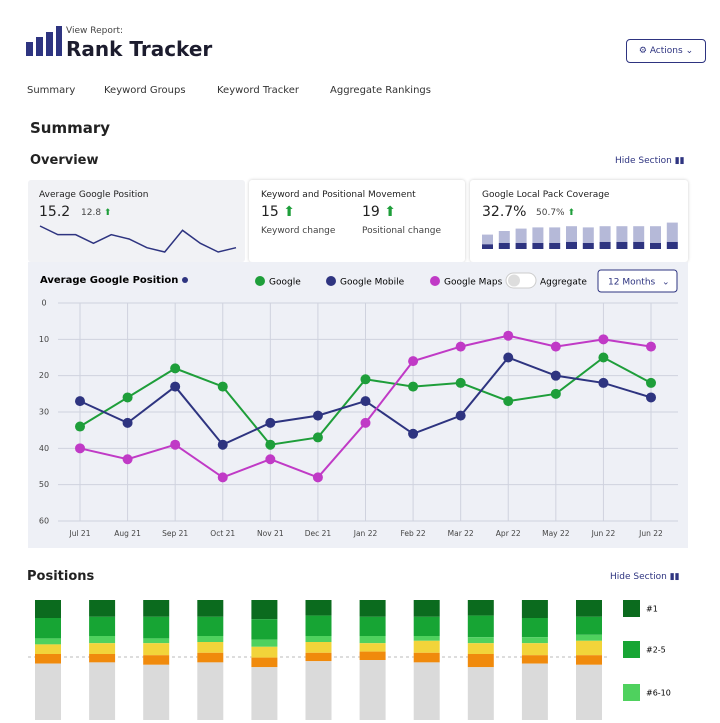  What do you see at coordinates (371, 212) in the screenshot?
I see `metric-value: 19` at bounding box center [371, 212].